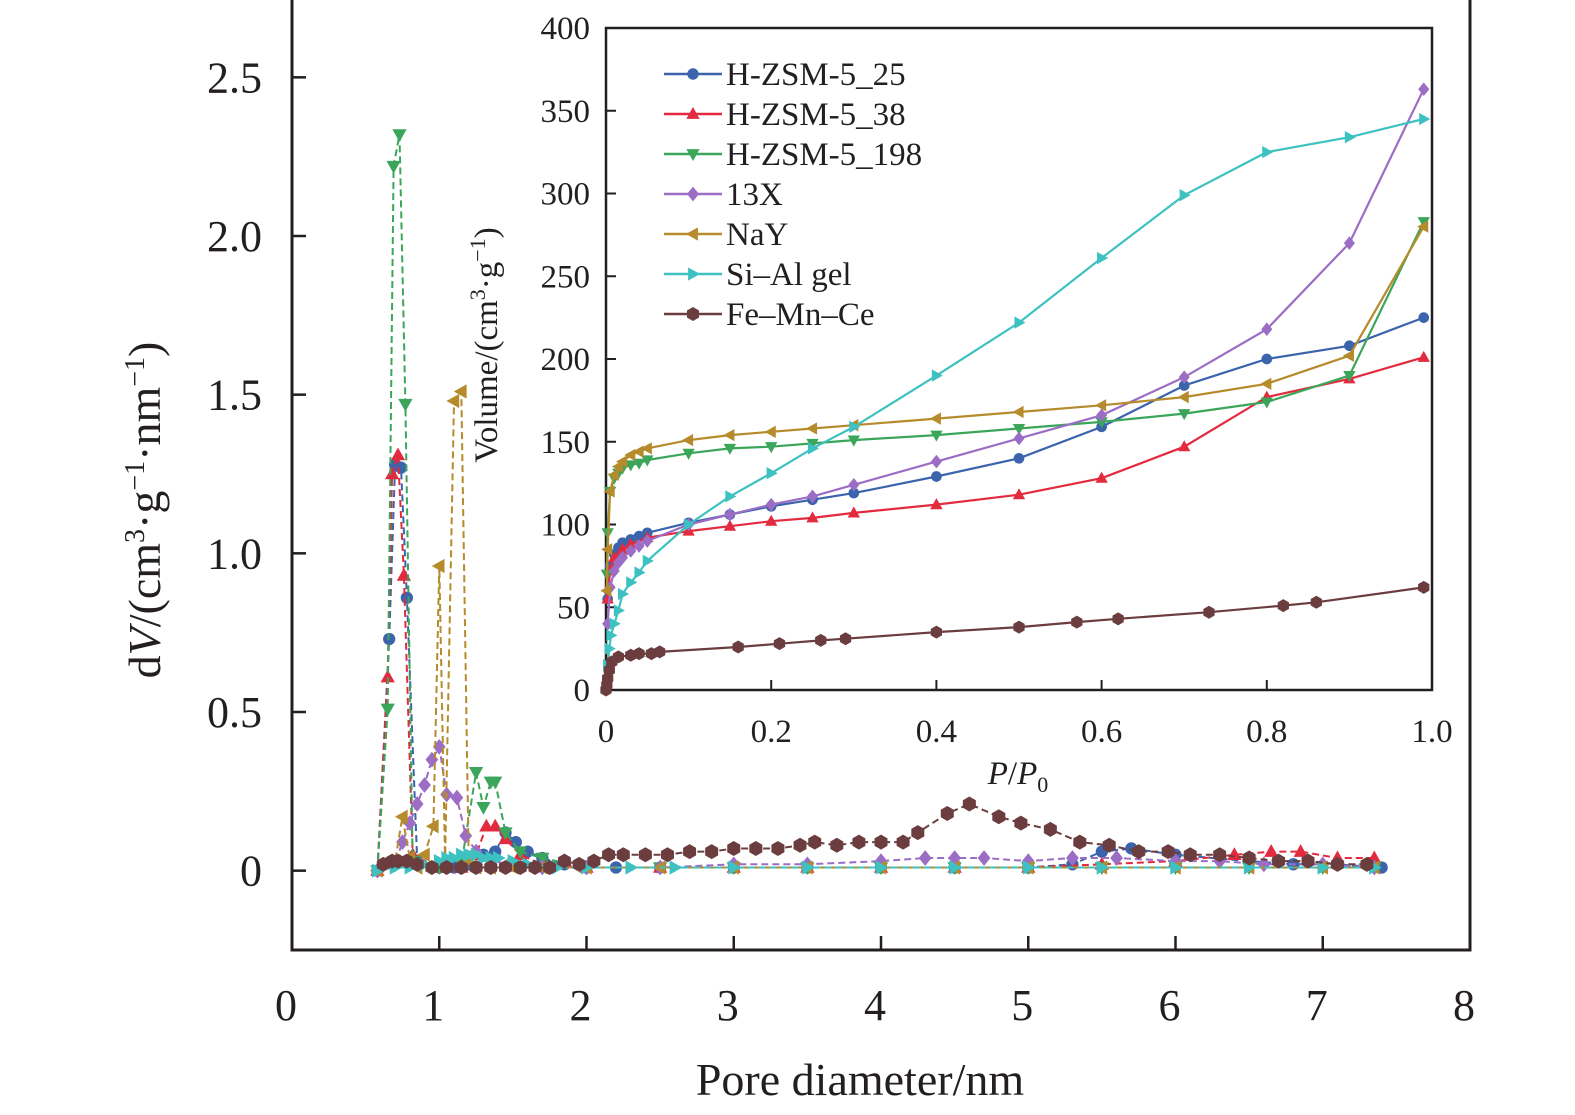 The width and height of the screenshot is (1575, 1115). What do you see at coordinates (754, 195) in the screenshot?
I see `legend-label: 13X` at bounding box center [754, 195].